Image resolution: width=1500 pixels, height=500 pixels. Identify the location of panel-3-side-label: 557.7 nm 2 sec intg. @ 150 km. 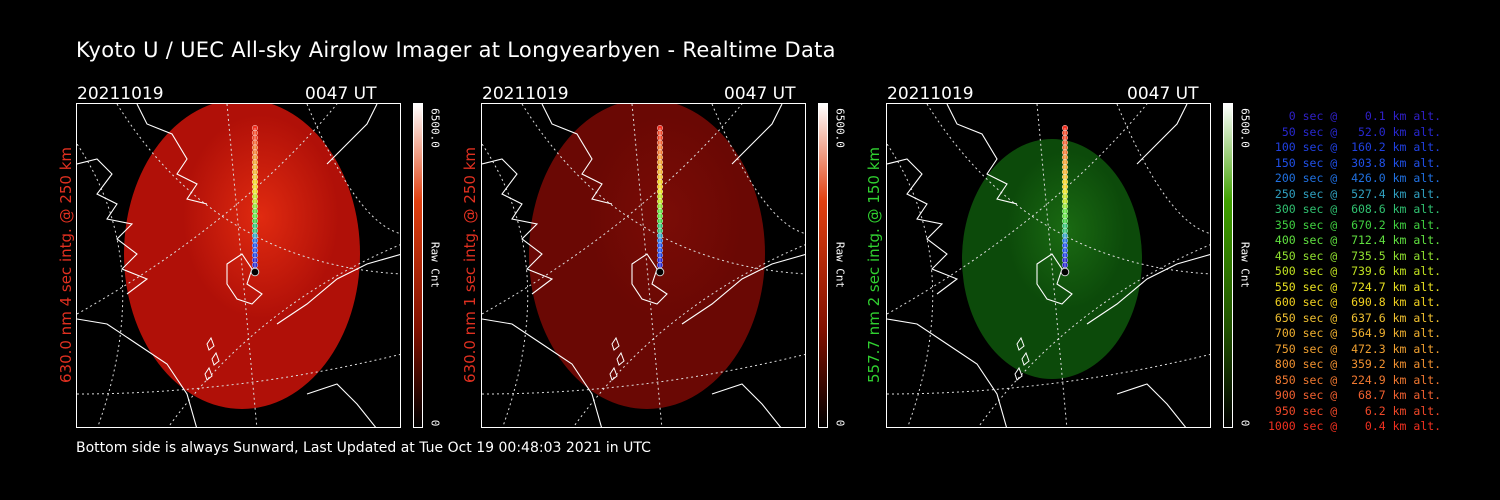
(874, 265).